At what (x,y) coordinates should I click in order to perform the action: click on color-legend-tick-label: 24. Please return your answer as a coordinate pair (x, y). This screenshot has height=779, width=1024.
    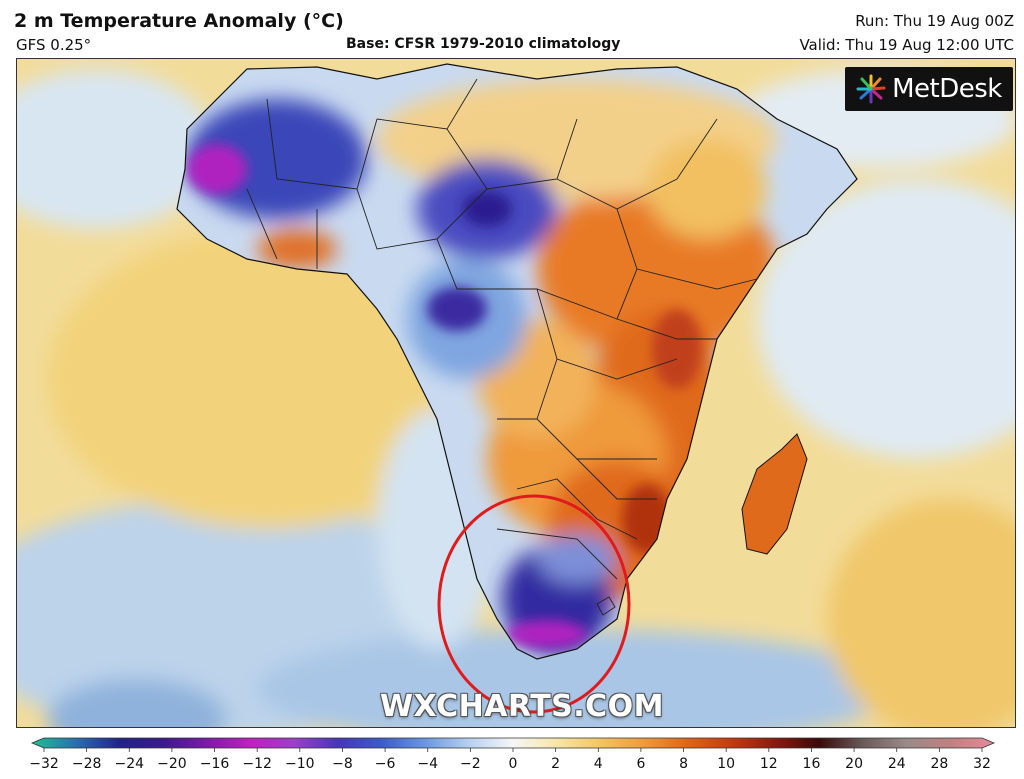
    Looking at the image, I should click on (897, 764).